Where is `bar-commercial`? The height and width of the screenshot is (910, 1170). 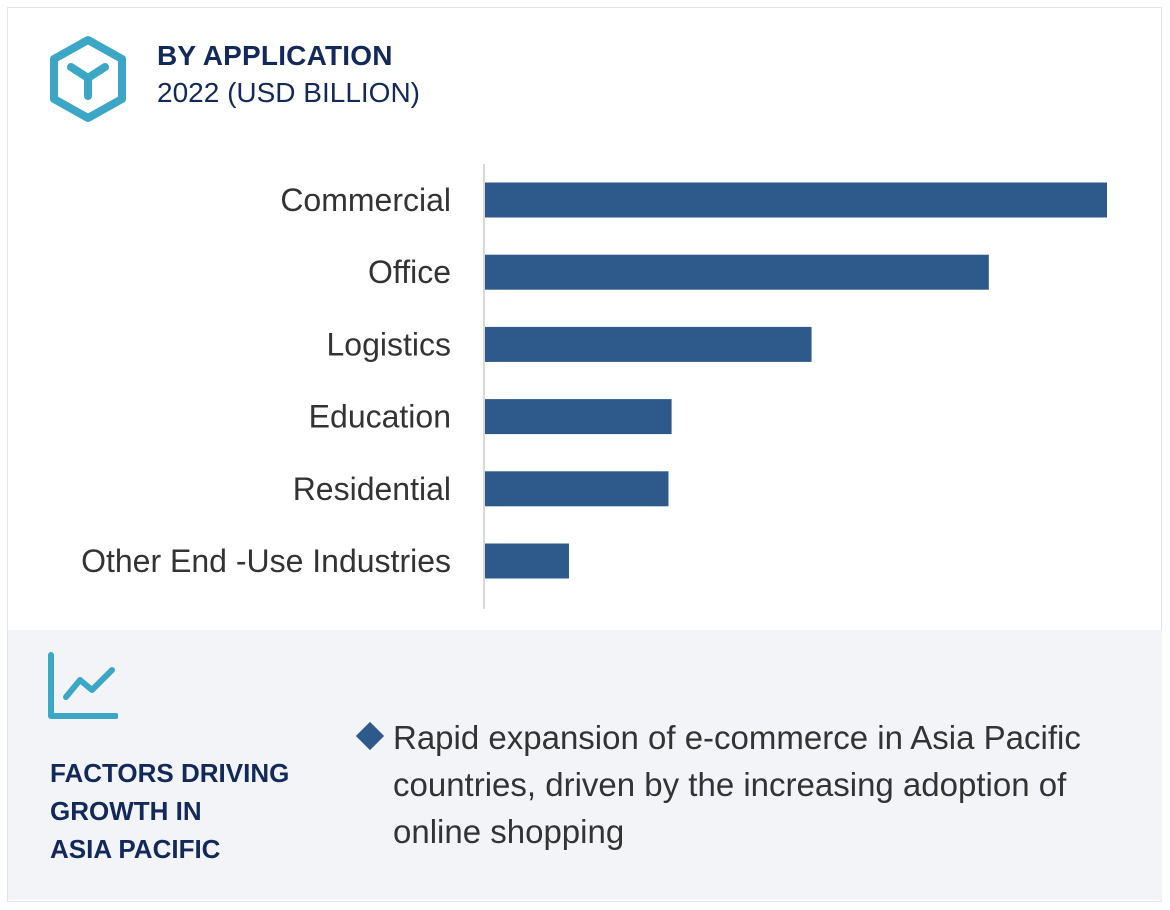 bar-commercial is located at coordinates (796, 200).